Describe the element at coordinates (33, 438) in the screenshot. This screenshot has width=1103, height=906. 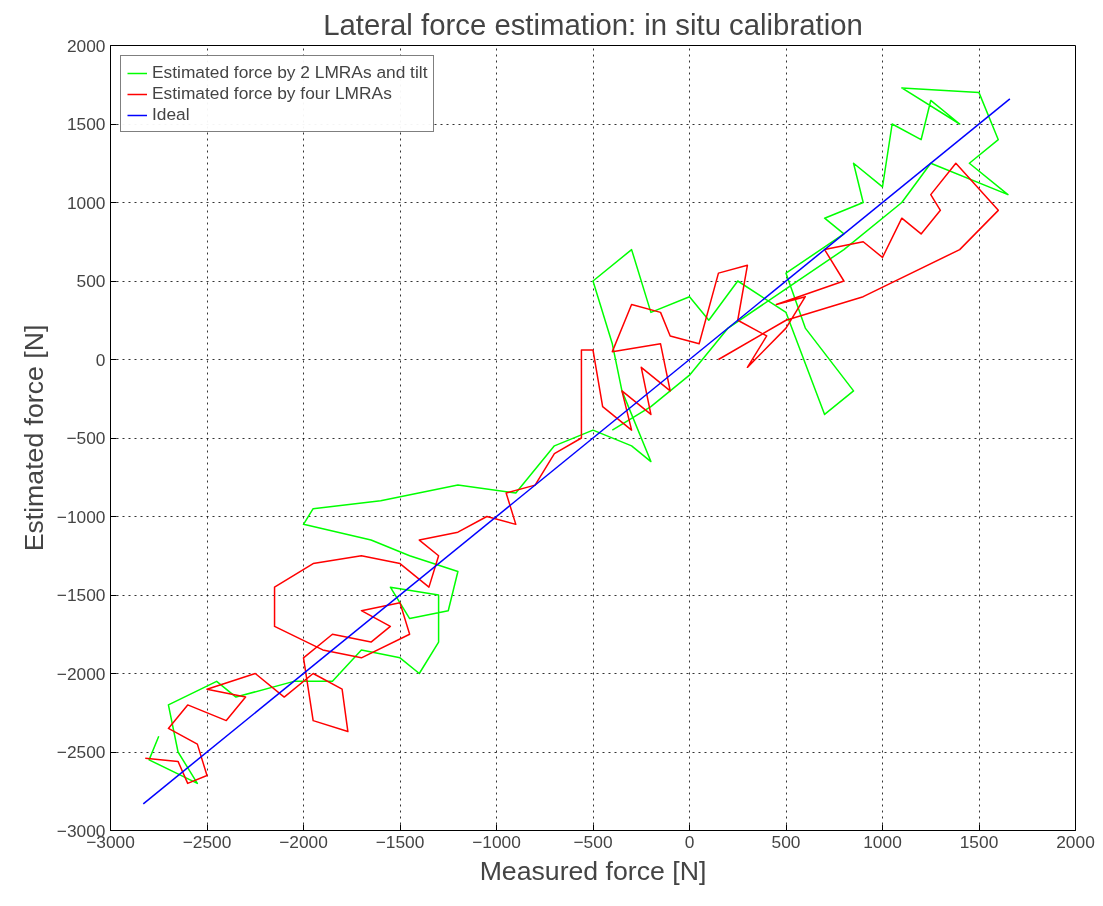
I see `y-axis-title: Estimated force [N]` at that location.